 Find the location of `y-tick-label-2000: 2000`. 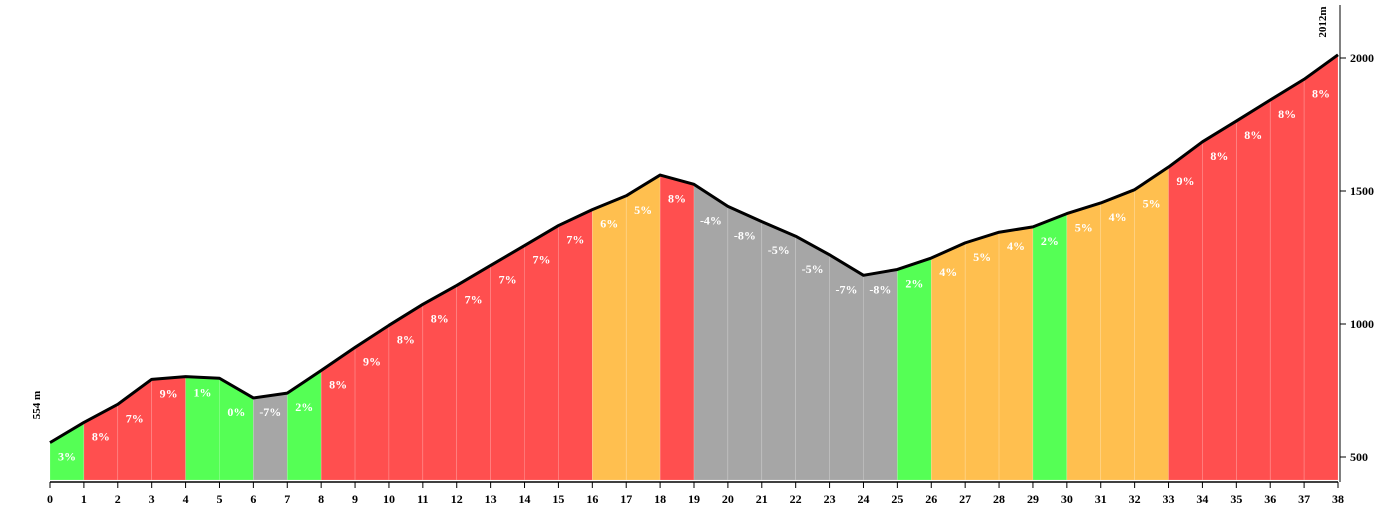

y-tick-label-2000: 2000 is located at coordinates (1362, 58).